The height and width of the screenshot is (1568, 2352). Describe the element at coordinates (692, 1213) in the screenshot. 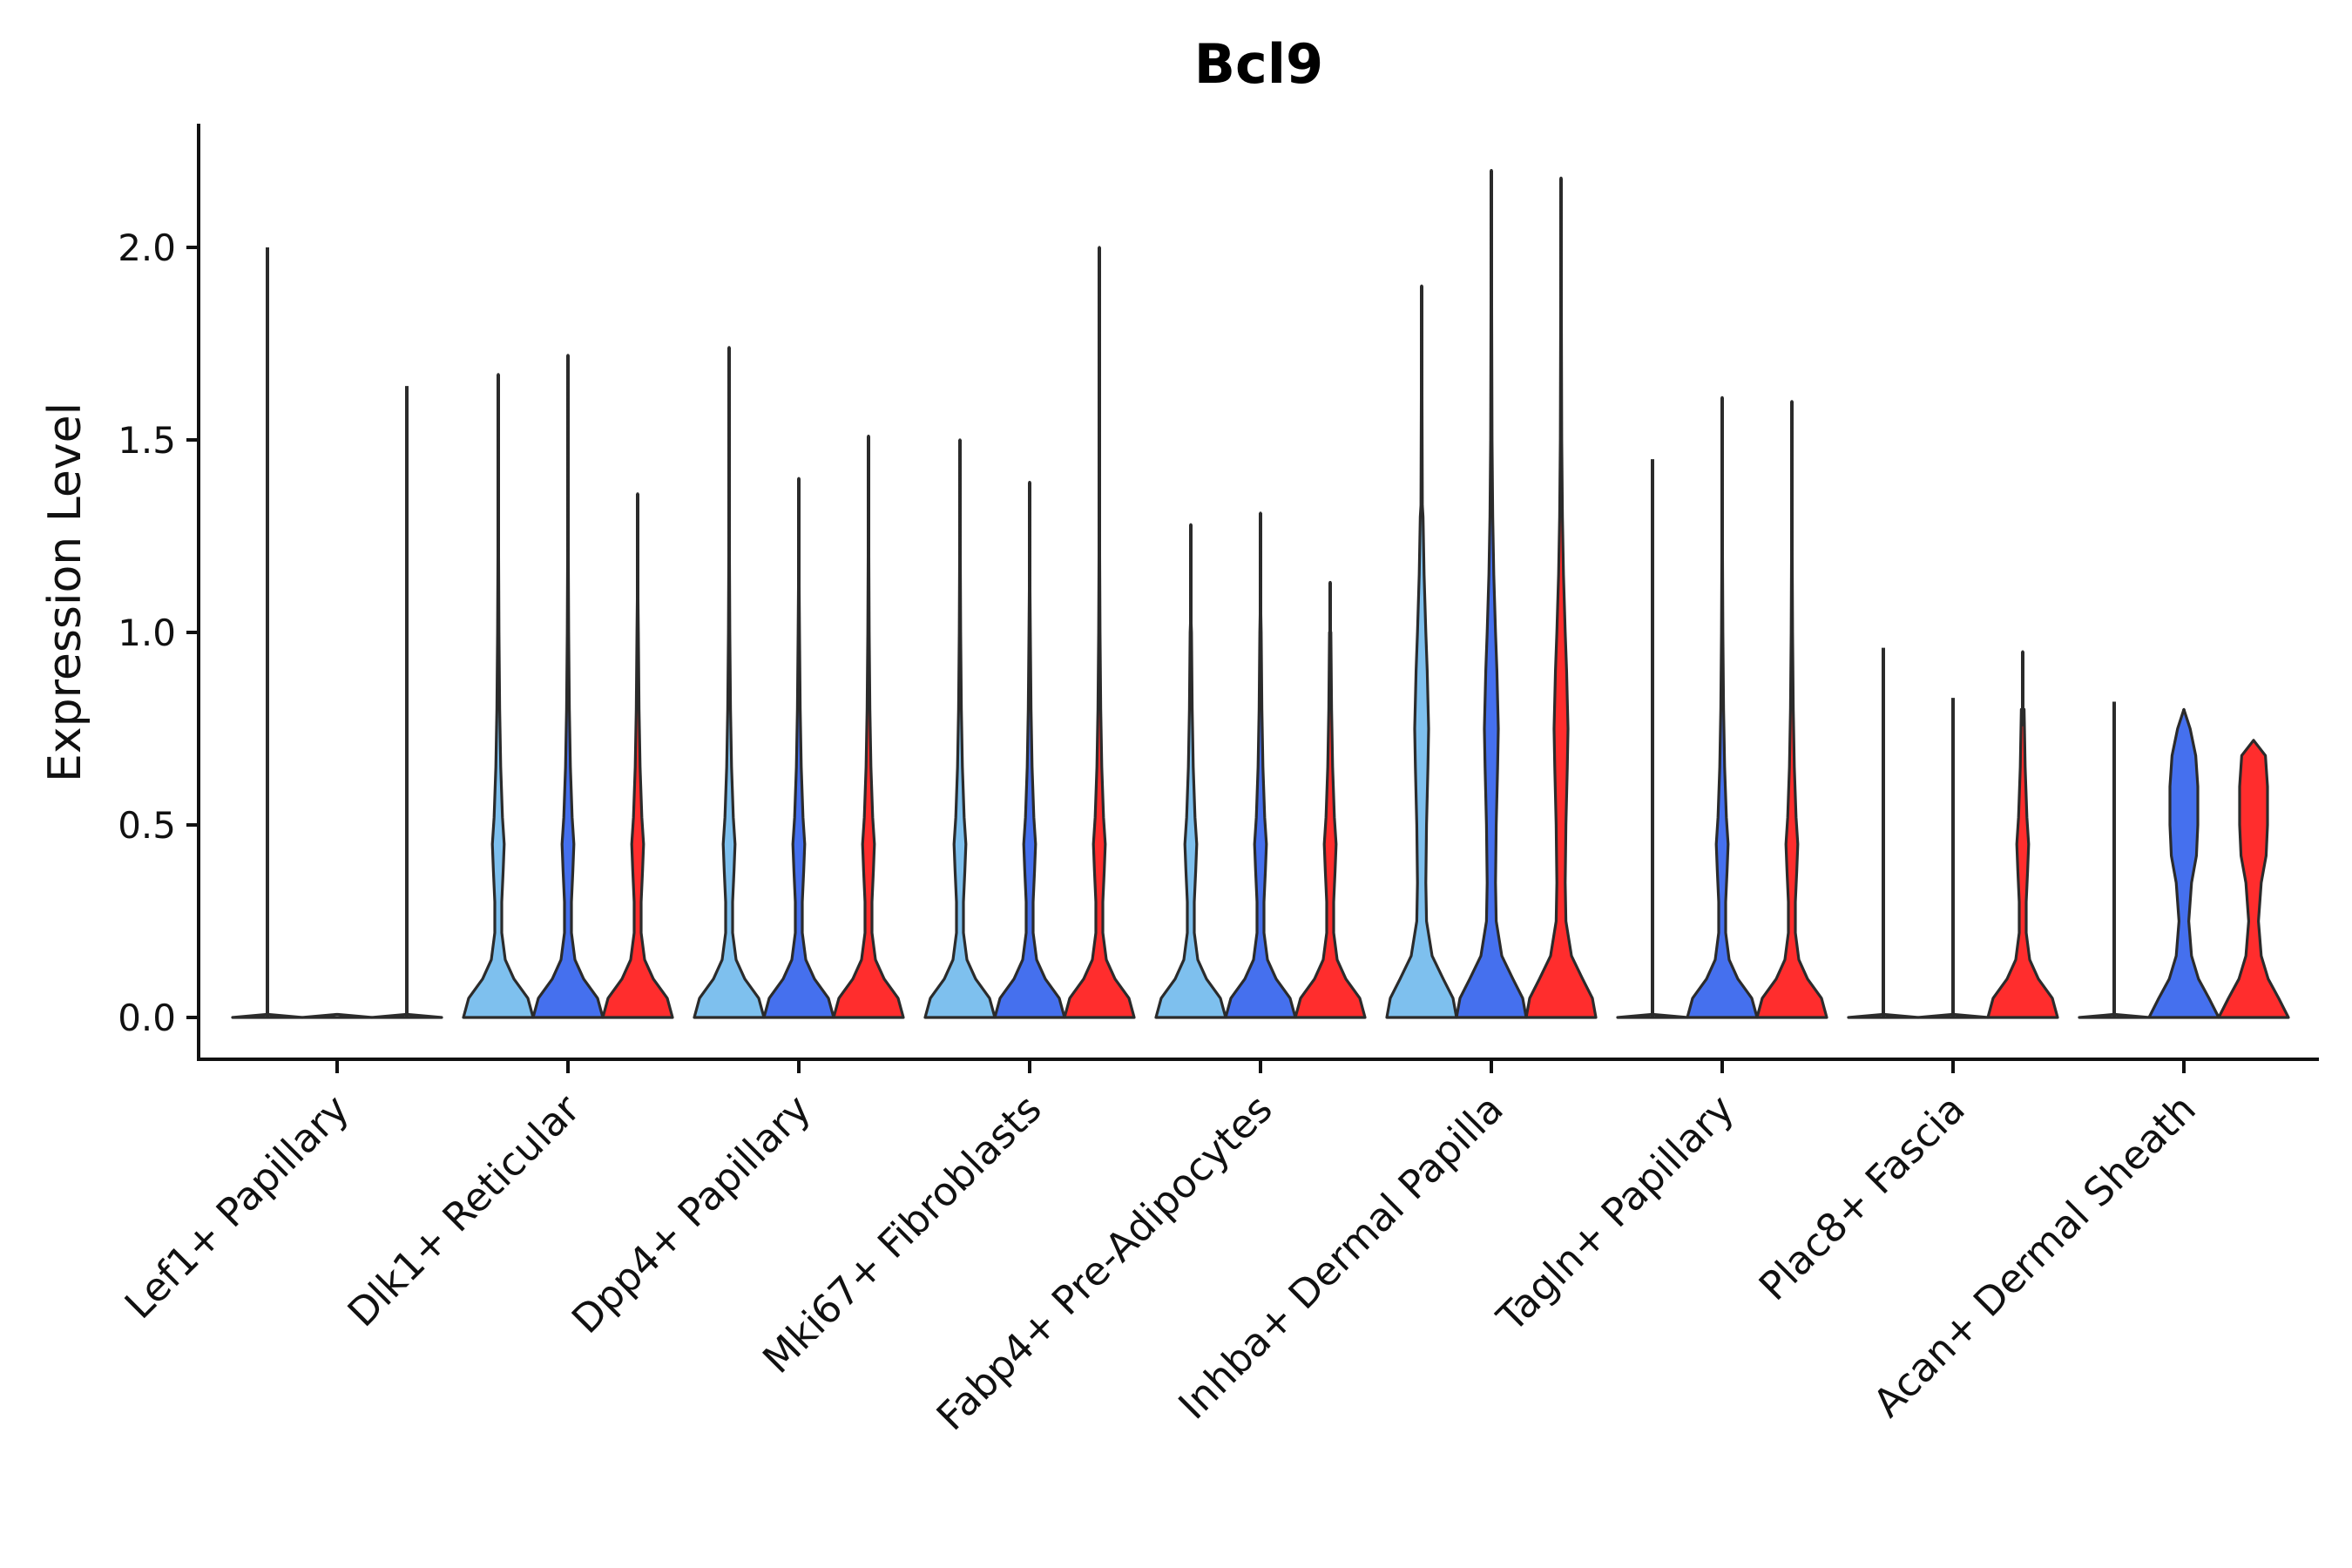

I see `x-tick-label: Dpp4+ Papillary` at that location.